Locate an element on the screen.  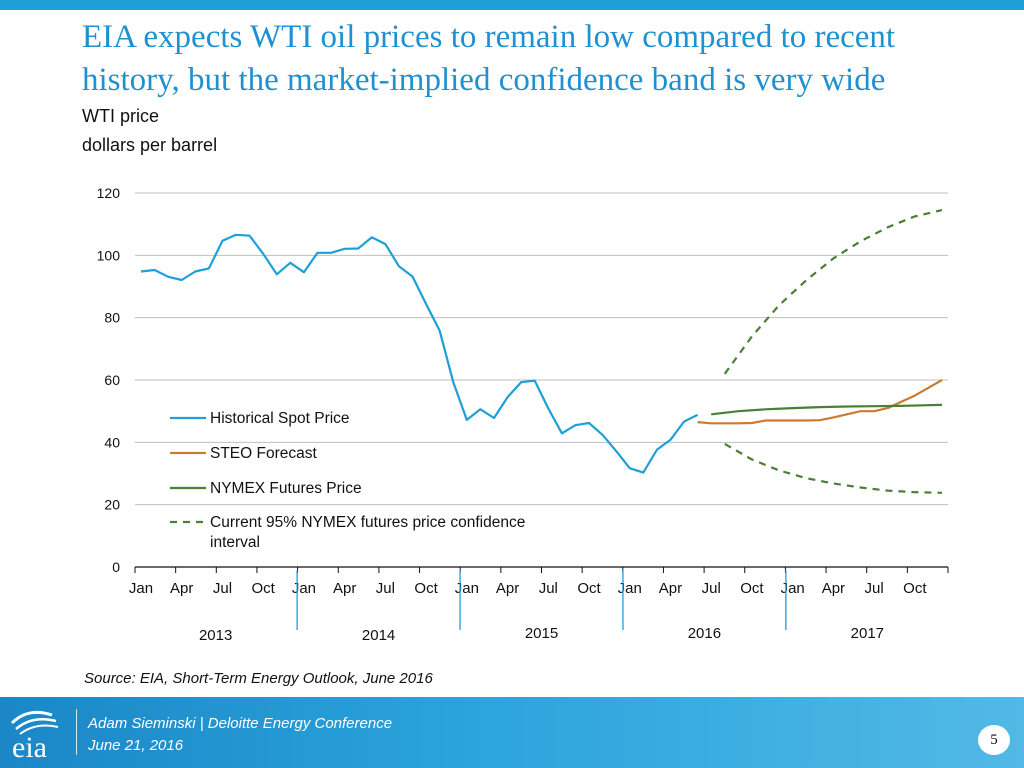
eia-logo-icon: eia is located at coordinates (34, 736).